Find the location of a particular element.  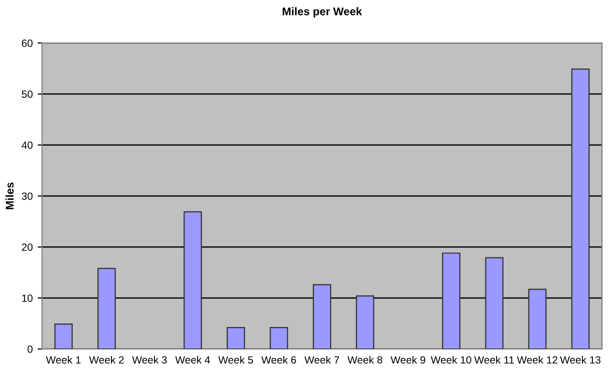

y-tick-label: 20 is located at coordinates (27, 247).